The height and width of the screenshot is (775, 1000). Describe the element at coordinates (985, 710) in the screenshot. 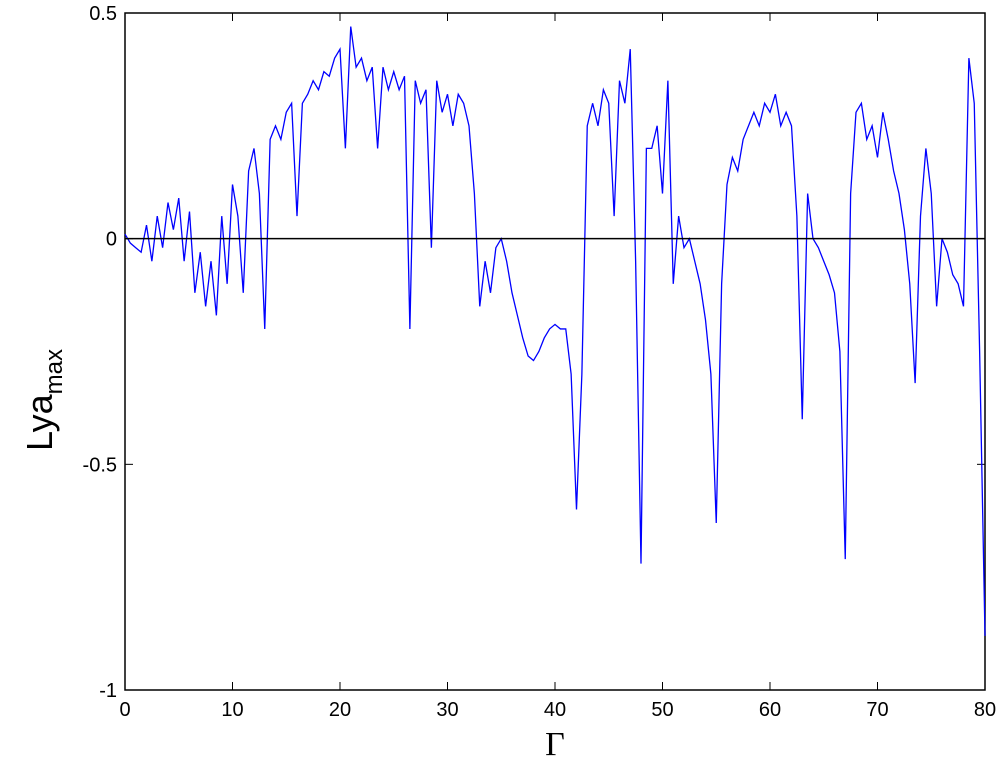

I see `x-tick-label: 80` at that location.